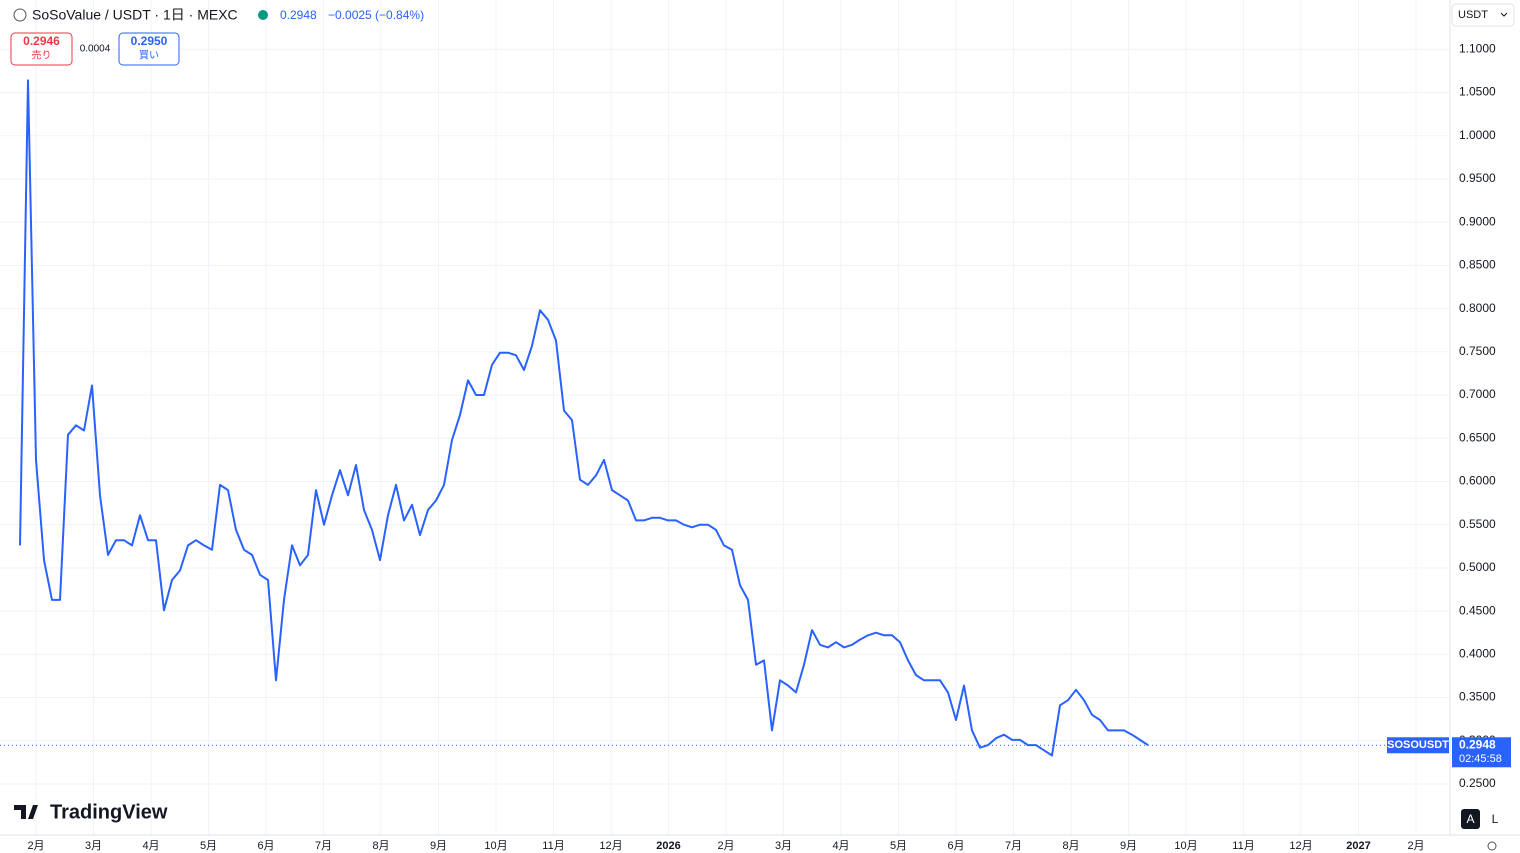 This screenshot has width=1520, height=853. What do you see at coordinates (149, 56) in the screenshot?
I see `buy-label: 買い` at bounding box center [149, 56].